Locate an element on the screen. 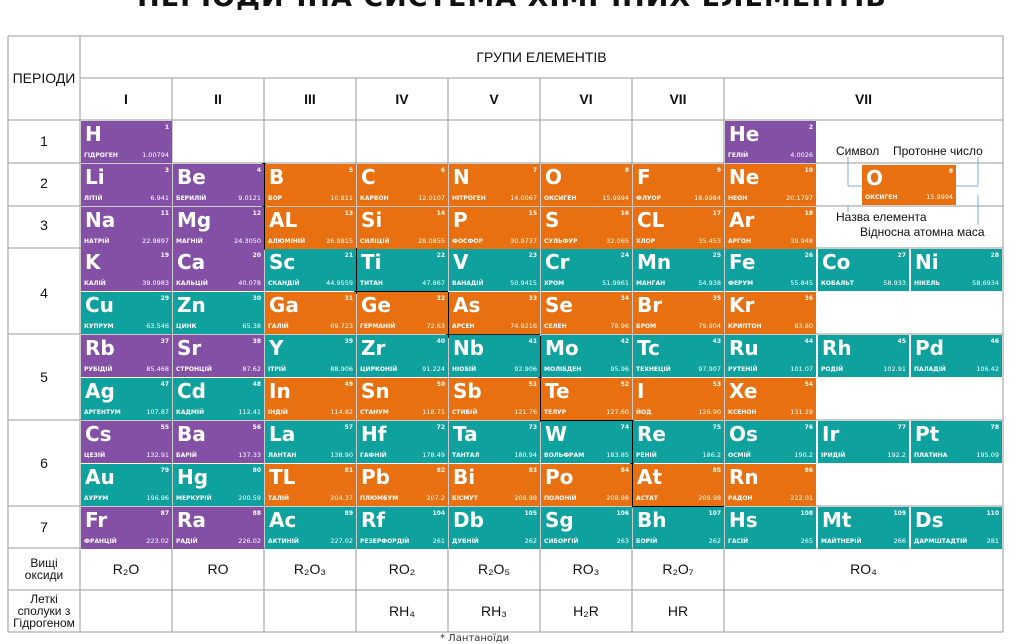  element-cell: S 16 СУЛЬФУР 32.065 is located at coordinates (586, 228).